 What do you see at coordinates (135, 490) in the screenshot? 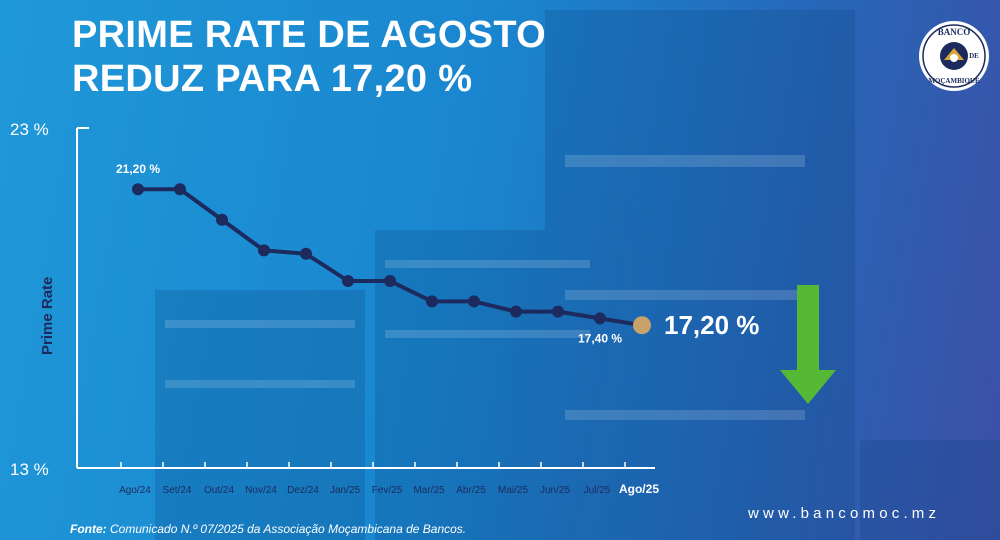
I see `x-tick-label: Ago/24` at bounding box center [135, 490].